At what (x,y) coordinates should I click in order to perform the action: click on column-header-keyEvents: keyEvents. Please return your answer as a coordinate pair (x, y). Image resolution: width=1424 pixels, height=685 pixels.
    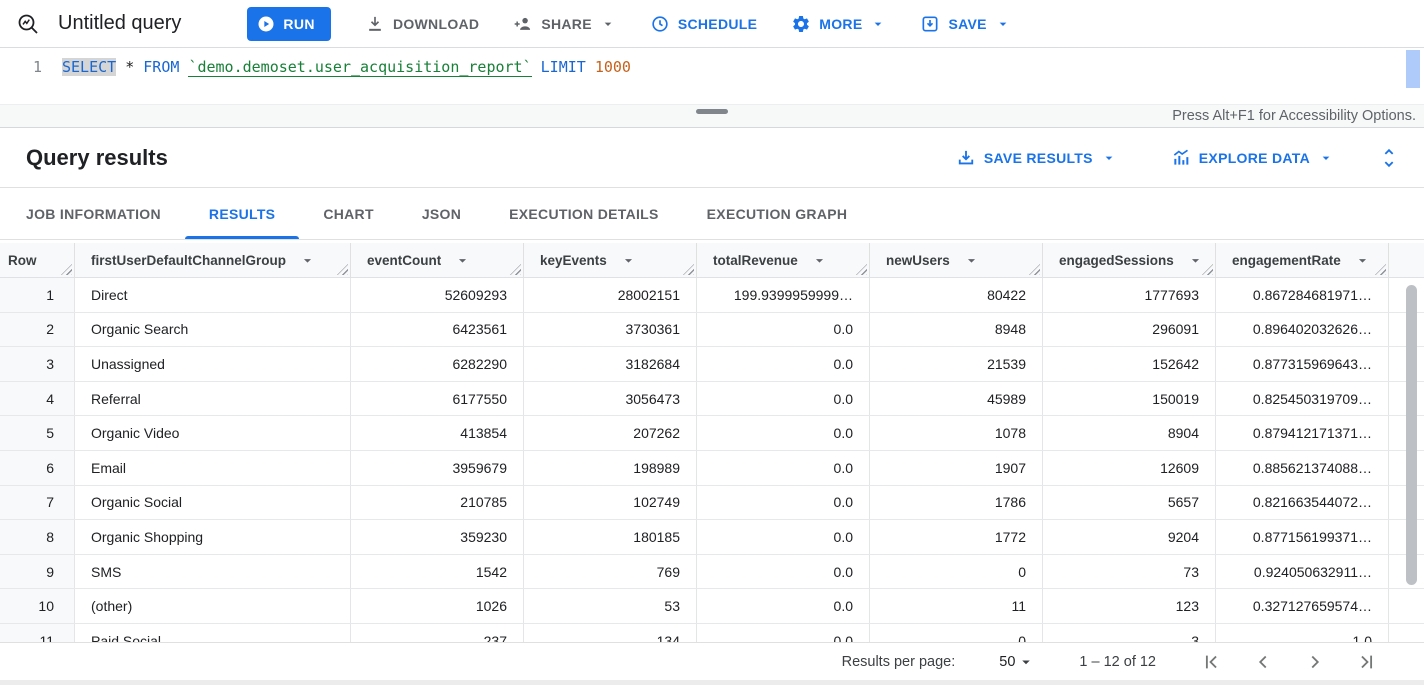
    Looking at the image, I should click on (610, 260).